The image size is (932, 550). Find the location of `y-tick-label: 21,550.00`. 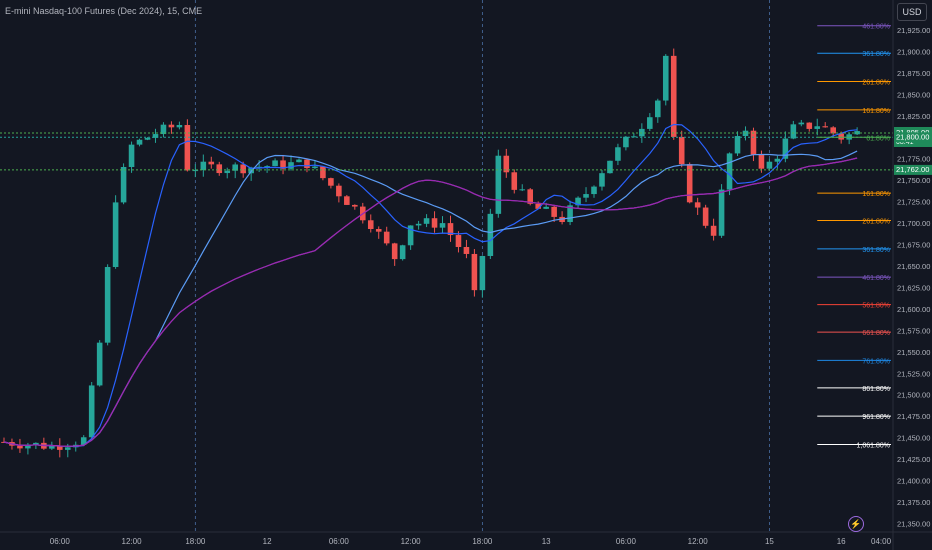

y-tick-label: 21,550.00 is located at coordinates (913, 352).